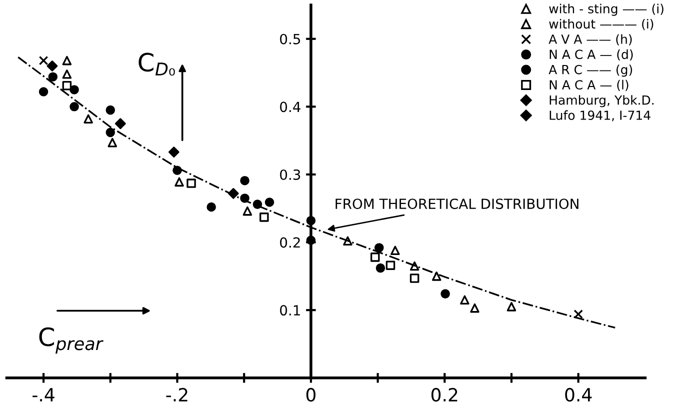 This screenshot has height=413, width=677. I want to click on y-tick-label: 0.3, so click(290, 174).